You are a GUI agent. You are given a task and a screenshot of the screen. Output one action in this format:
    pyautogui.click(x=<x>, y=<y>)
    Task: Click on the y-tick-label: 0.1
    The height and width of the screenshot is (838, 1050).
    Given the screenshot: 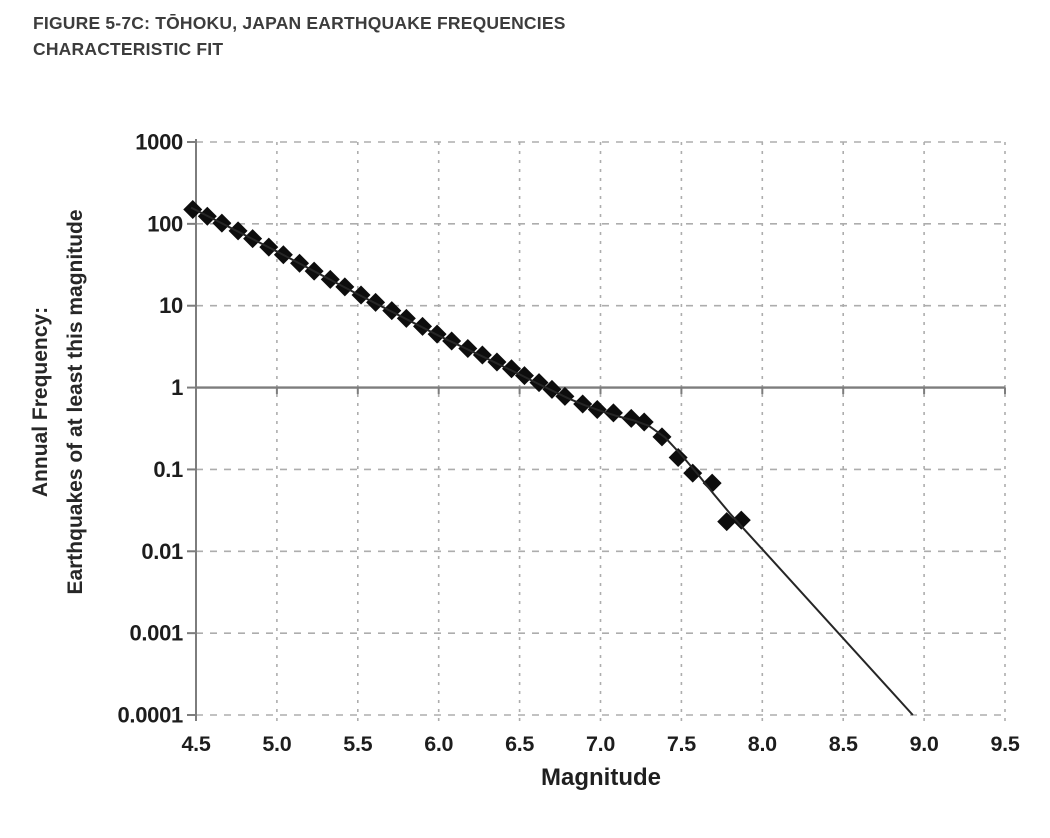 What is the action you would take?
    pyautogui.click(x=168, y=469)
    